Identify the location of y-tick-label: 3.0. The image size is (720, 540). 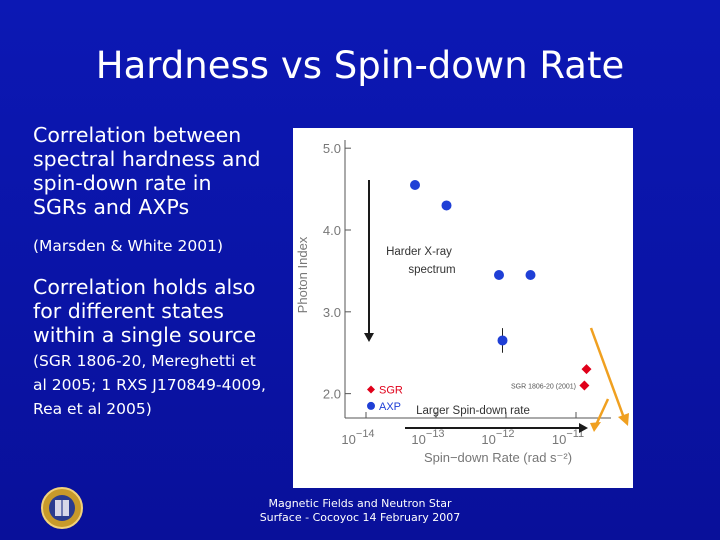
(332, 312).